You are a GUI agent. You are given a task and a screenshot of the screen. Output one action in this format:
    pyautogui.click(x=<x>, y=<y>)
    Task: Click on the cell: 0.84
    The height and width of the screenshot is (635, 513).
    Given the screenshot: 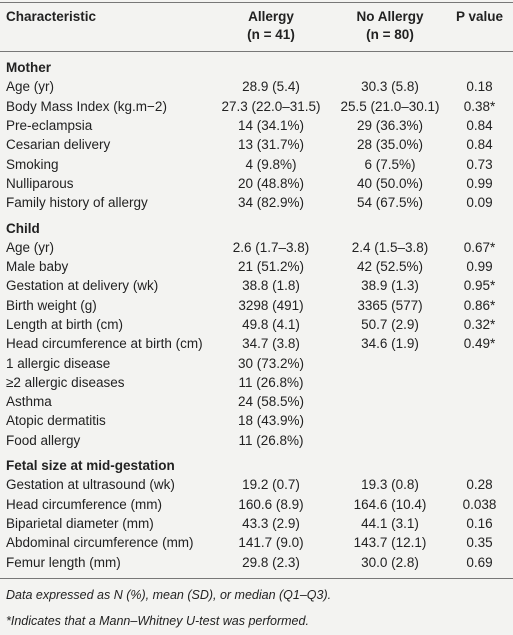 What is the action you would take?
    pyautogui.click(x=479, y=126)
    